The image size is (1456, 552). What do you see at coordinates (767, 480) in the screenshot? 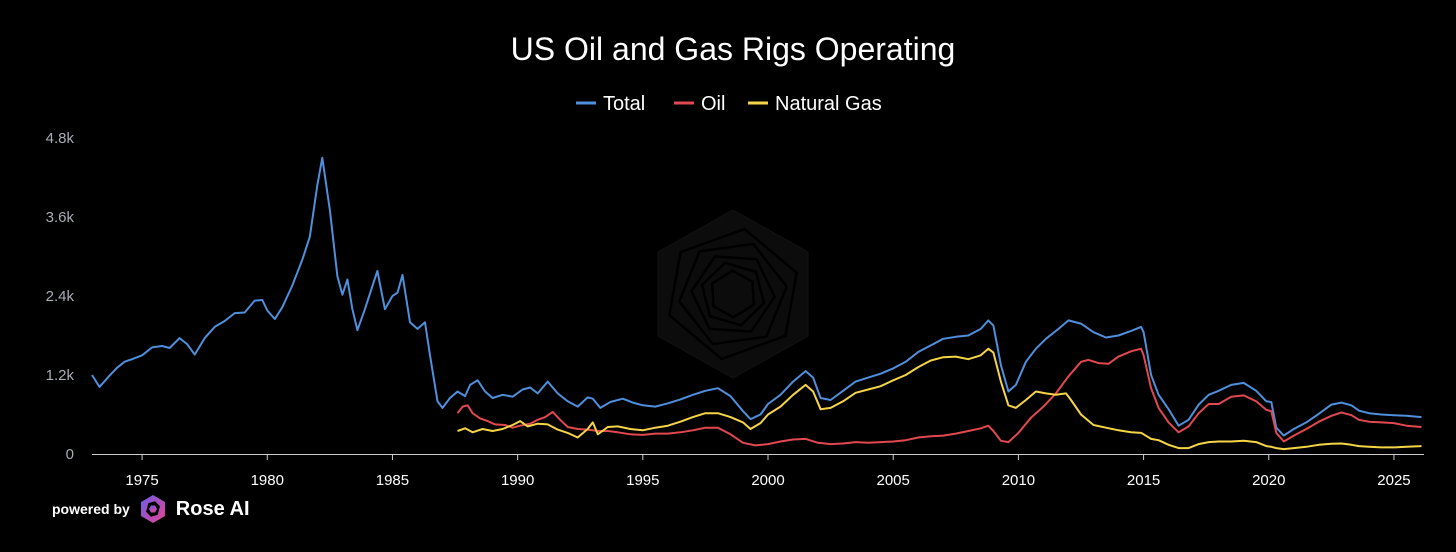
I see `x-tick-label: 2000` at bounding box center [767, 480].